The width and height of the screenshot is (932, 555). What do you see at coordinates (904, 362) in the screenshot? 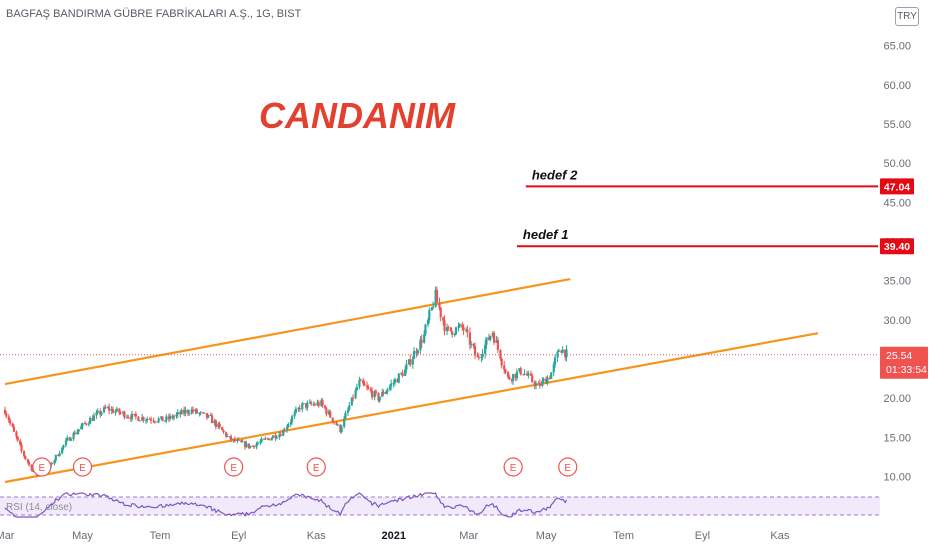
I see `last-price-badge` at bounding box center [904, 362].